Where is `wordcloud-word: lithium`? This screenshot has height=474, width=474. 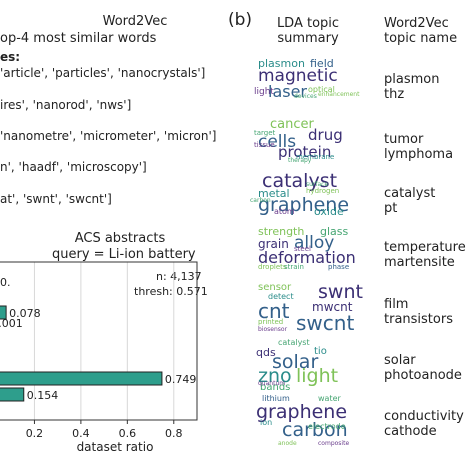
wordcloud-word: lithium is located at coordinates (276, 398).